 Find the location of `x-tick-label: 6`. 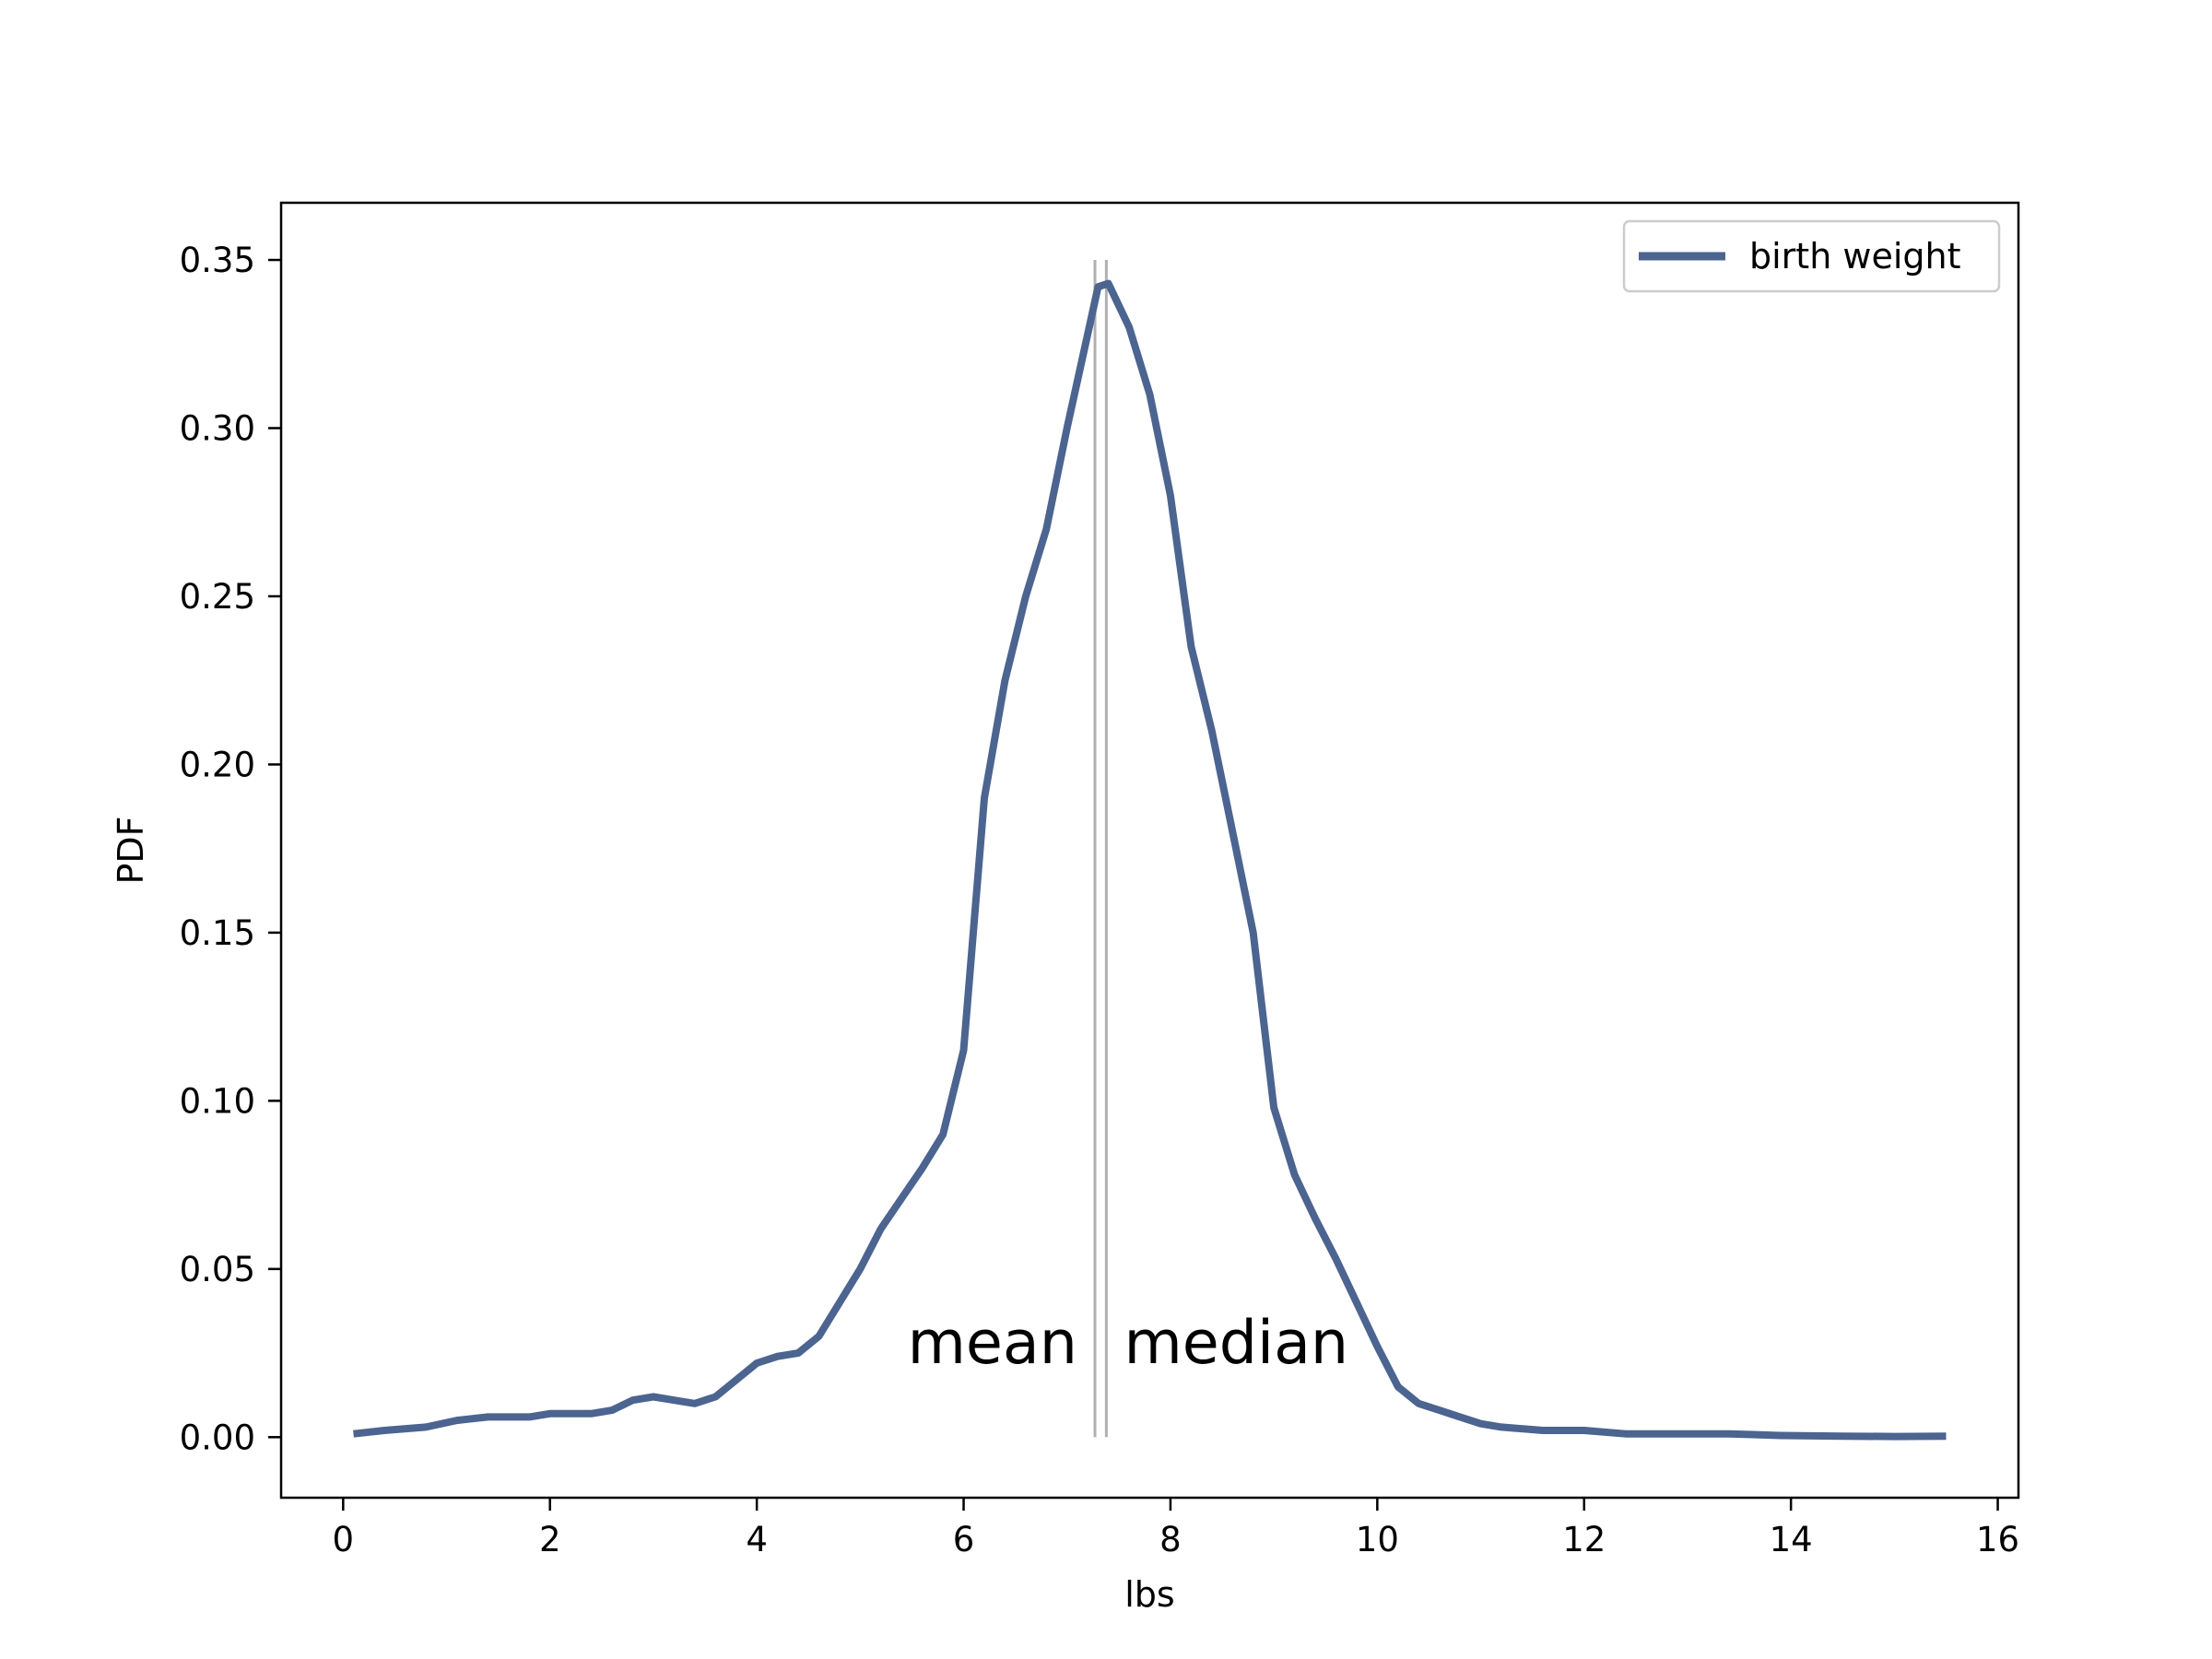

x-tick-label: 6 is located at coordinates (964, 1539).